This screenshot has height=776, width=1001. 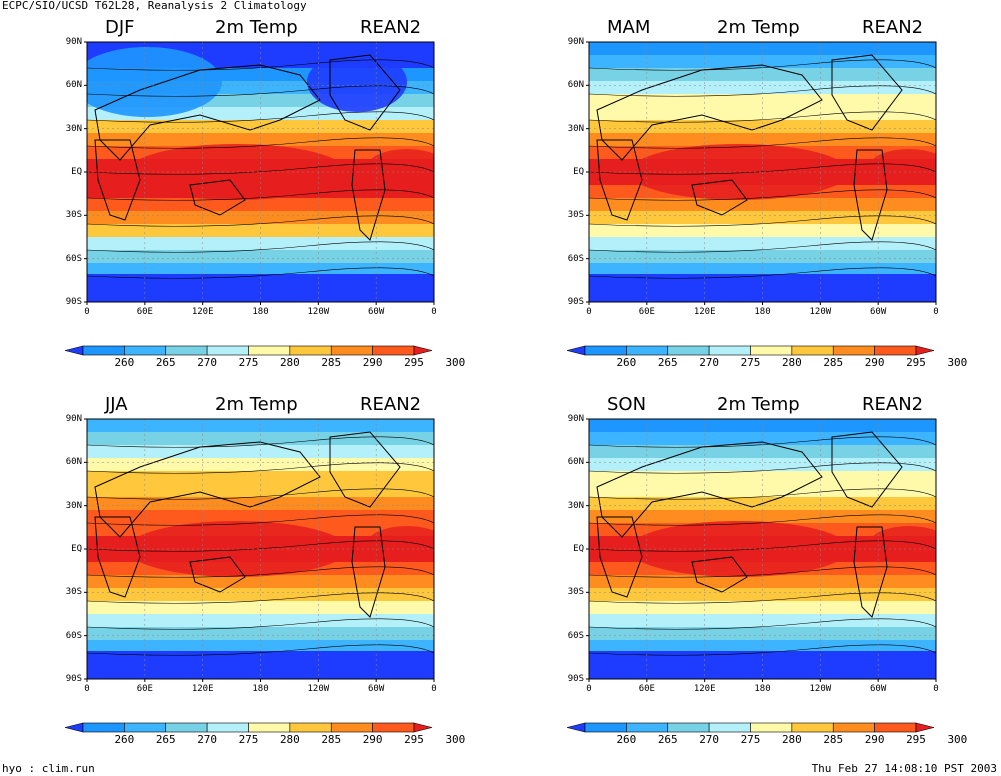 I want to click on panel-title-variable: 2m Temp, so click(x=758, y=404).